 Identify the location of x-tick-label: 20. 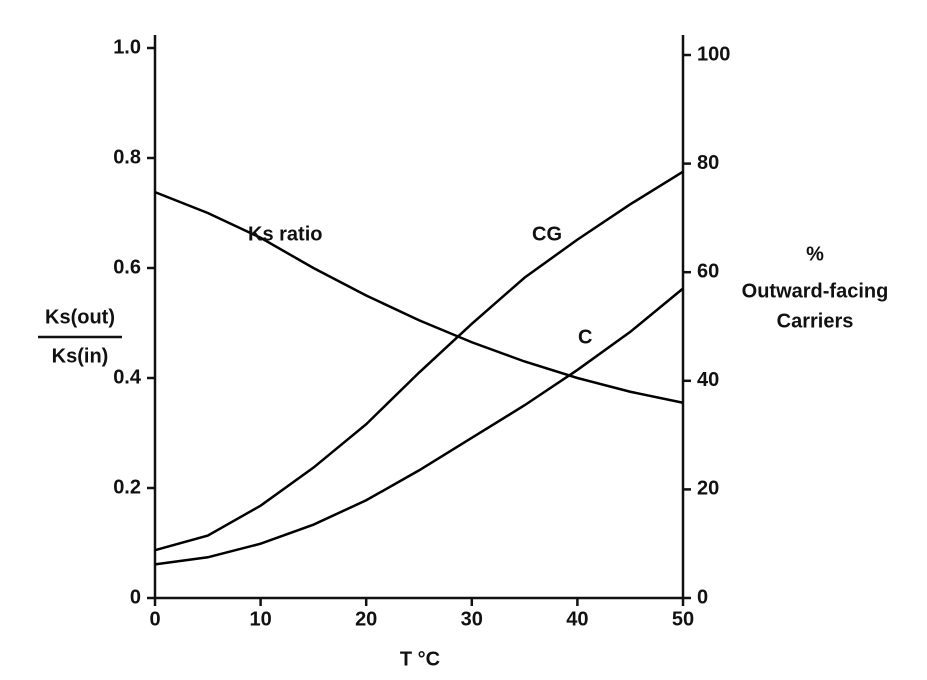
(366, 619).